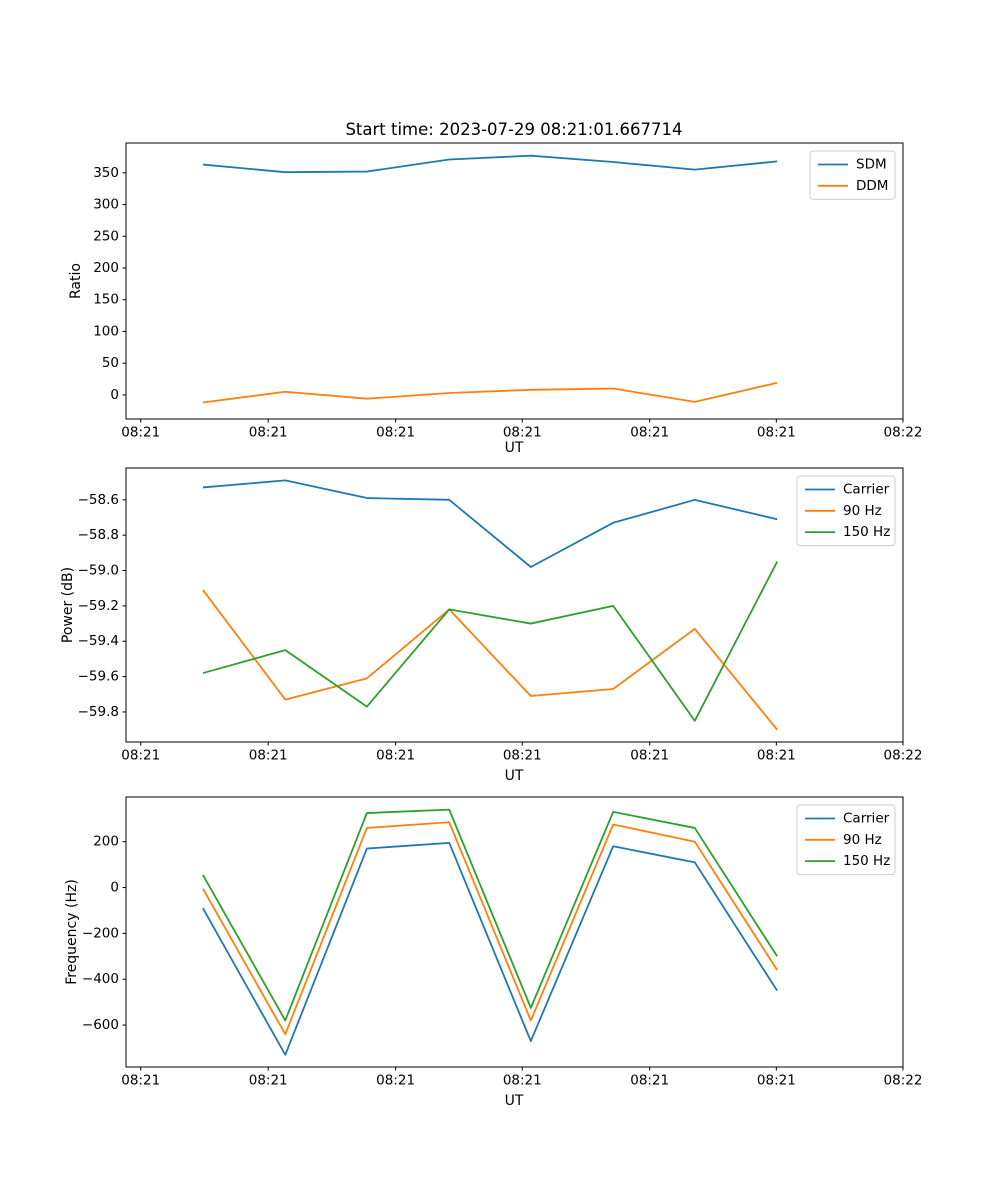 This screenshot has height=1200, width=1000. Describe the element at coordinates (490, 523) in the screenshot. I see `subplot2-carrier-line` at that location.